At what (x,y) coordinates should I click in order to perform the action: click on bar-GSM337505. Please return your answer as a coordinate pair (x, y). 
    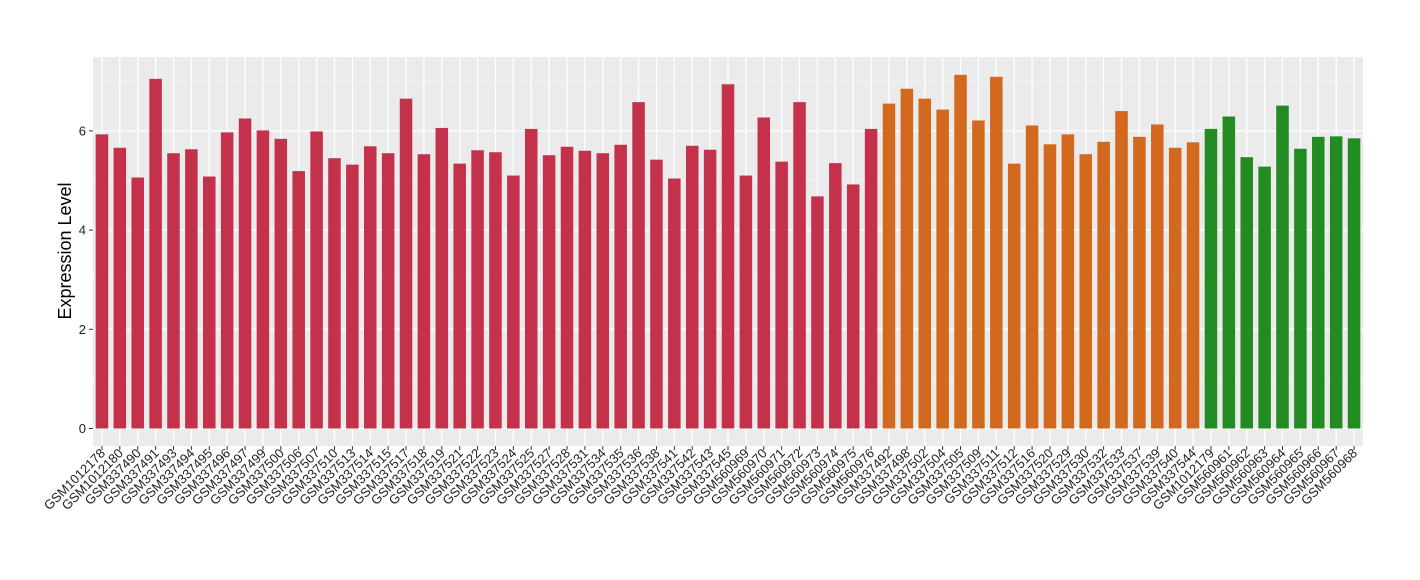
    Looking at the image, I should click on (960, 251).